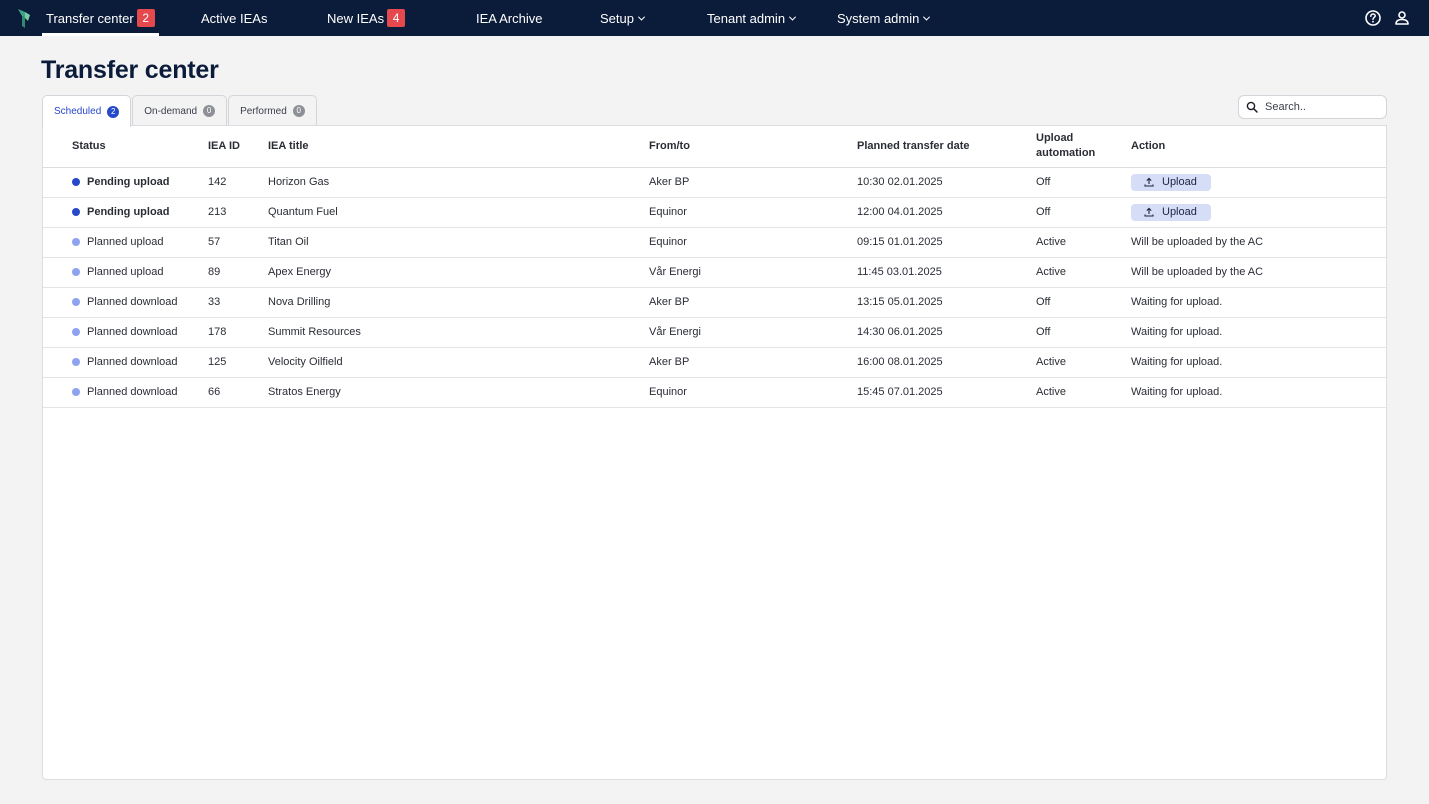 The width and height of the screenshot is (1429, 804). Describe the element at coordinates (1402, 18) in the screenshot. I see `user-icon` at that location.